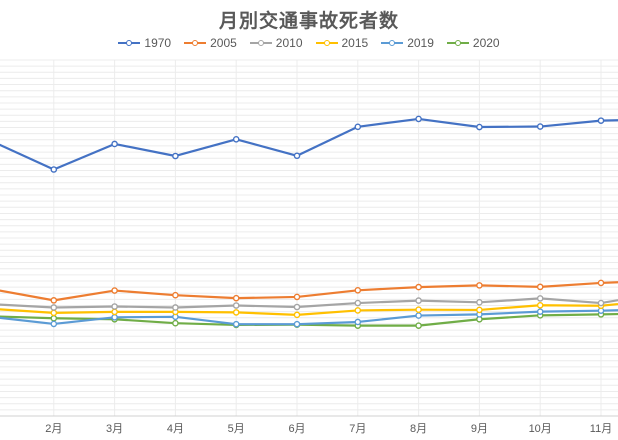 The image size is (618, 440). I want to click on x-tick-label: 10月, so click(540, 429).